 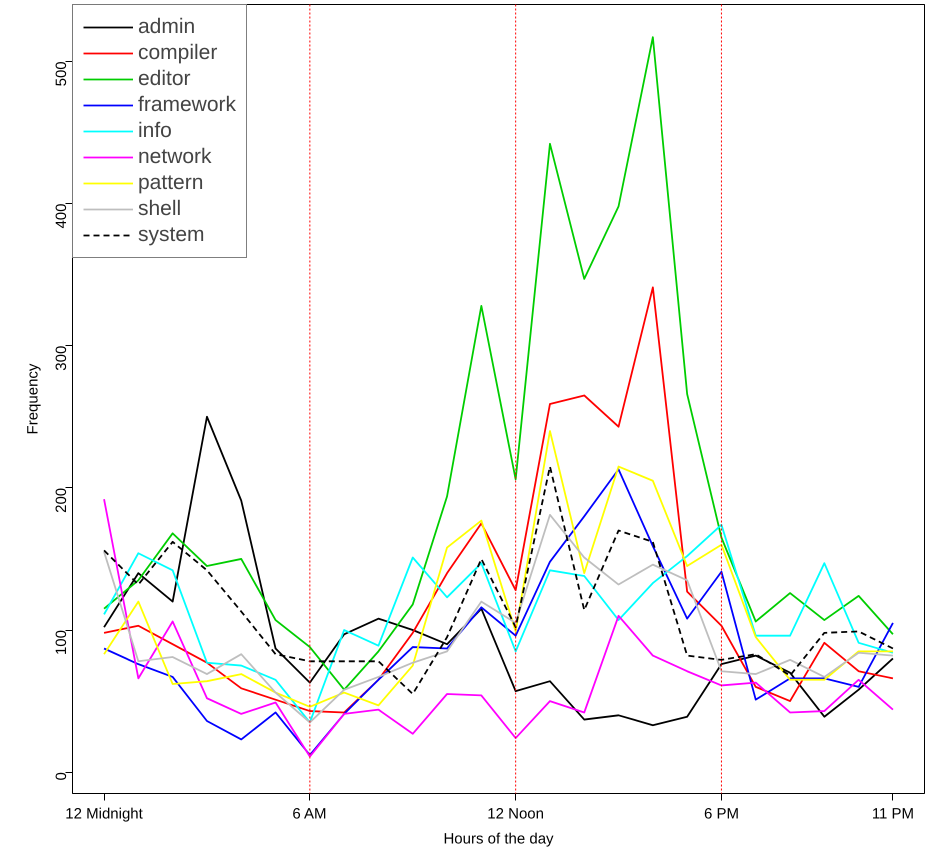 I want to click on legend-label: pattern, so click(x=171, y=183).